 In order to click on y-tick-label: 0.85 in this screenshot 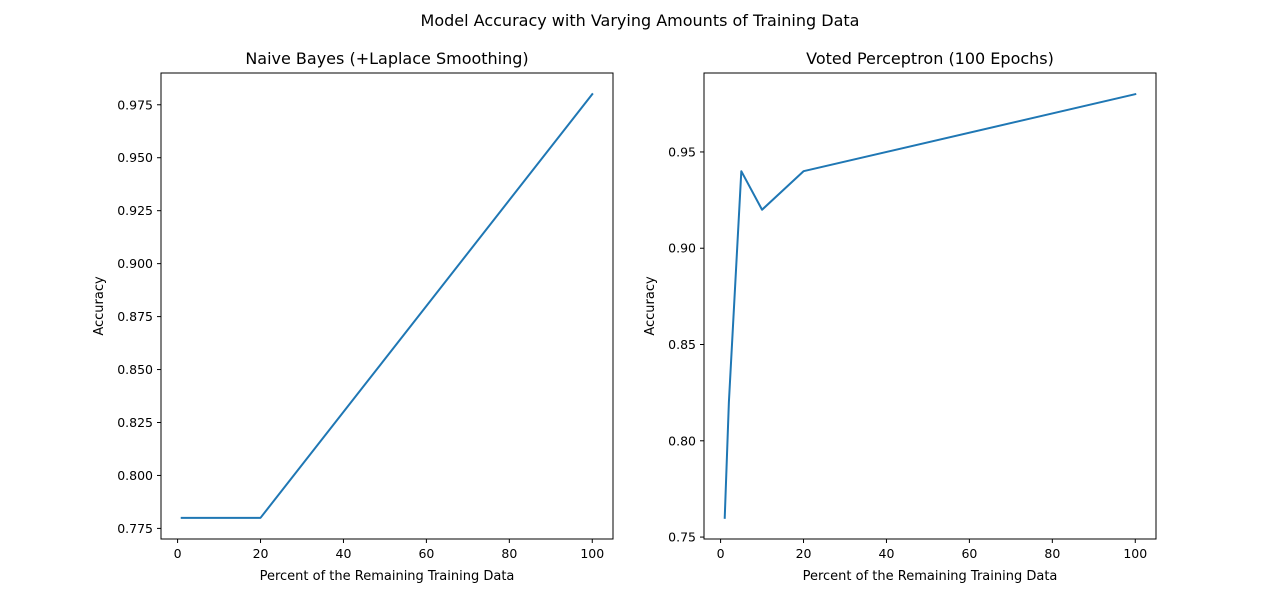, I will do `click(682, 344)`.